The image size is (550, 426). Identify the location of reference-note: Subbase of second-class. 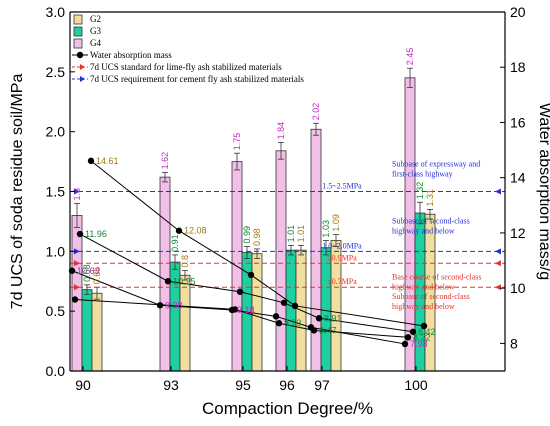
(431, 220).